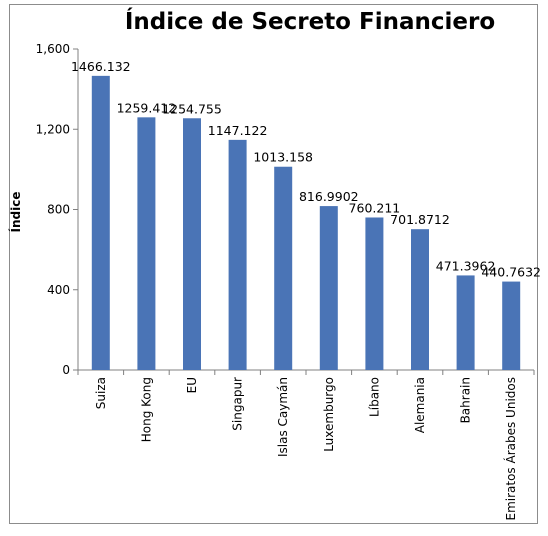 Image resolution: width=548 pixels, height=536 pixels. Describe the element at coordinates (466, 400) in the screenshot. I see `category-label: Bahrain` at that location.